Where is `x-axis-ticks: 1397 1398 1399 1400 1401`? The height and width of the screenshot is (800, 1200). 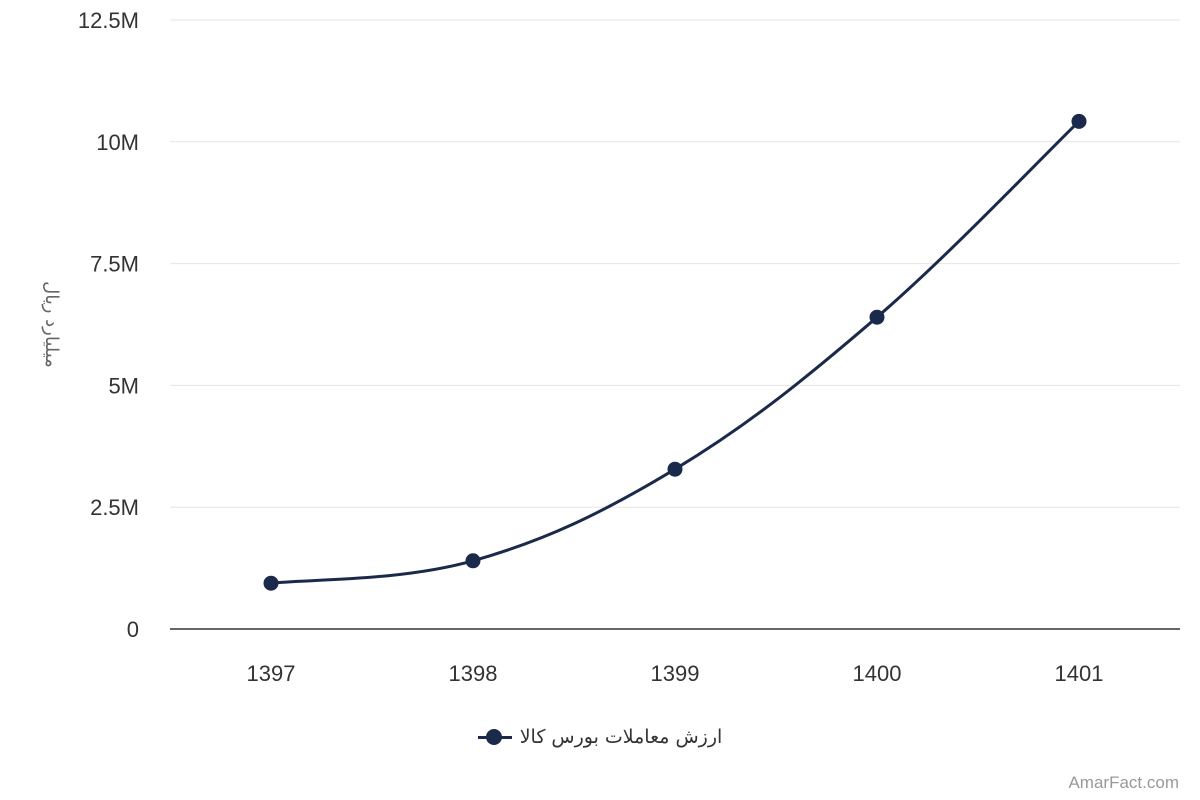
x-axis-ticks: 1397 1398 1399 1400 1401 is located at coordinates (675, 673).